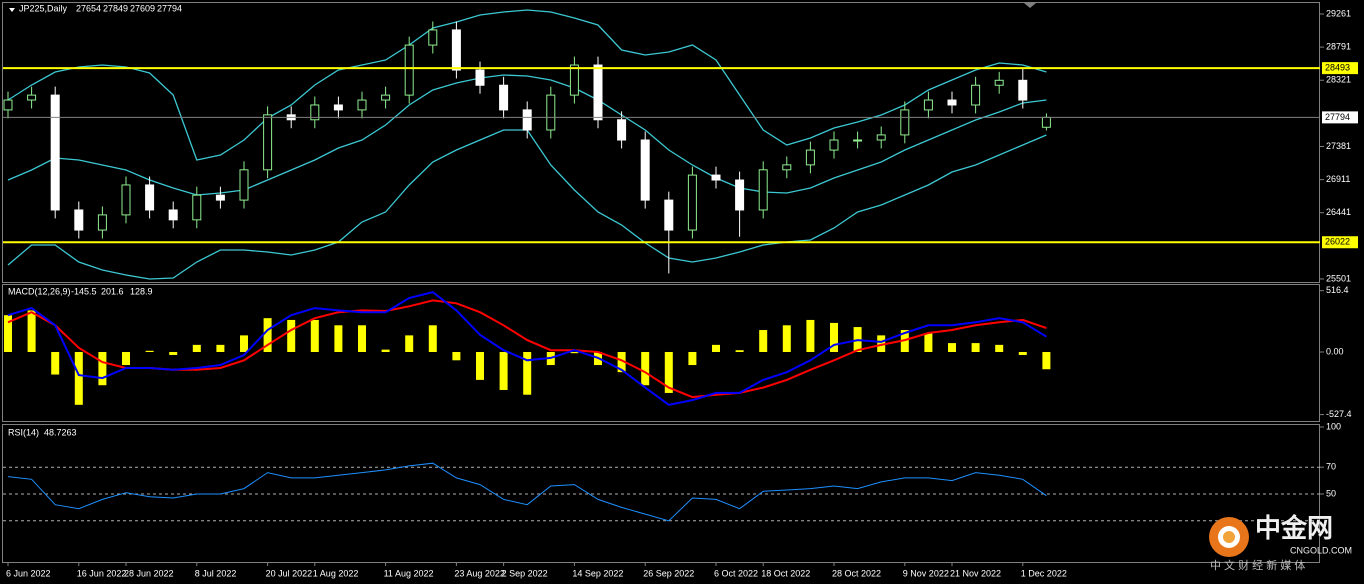 Image resolution: width=1364 pixels, height=584 pixels. Describe the element at coordinates (84, 291) in the screenshot. I see `histogram-value: -145.5` at that location.